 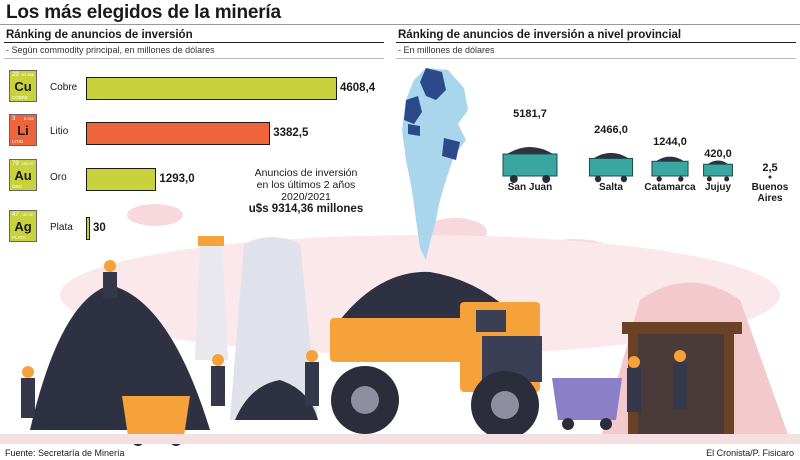 What do you see at coordinates (18, 141) in the screenshot?
I see `element-name: LITIO` at bounding box center [18, 141].